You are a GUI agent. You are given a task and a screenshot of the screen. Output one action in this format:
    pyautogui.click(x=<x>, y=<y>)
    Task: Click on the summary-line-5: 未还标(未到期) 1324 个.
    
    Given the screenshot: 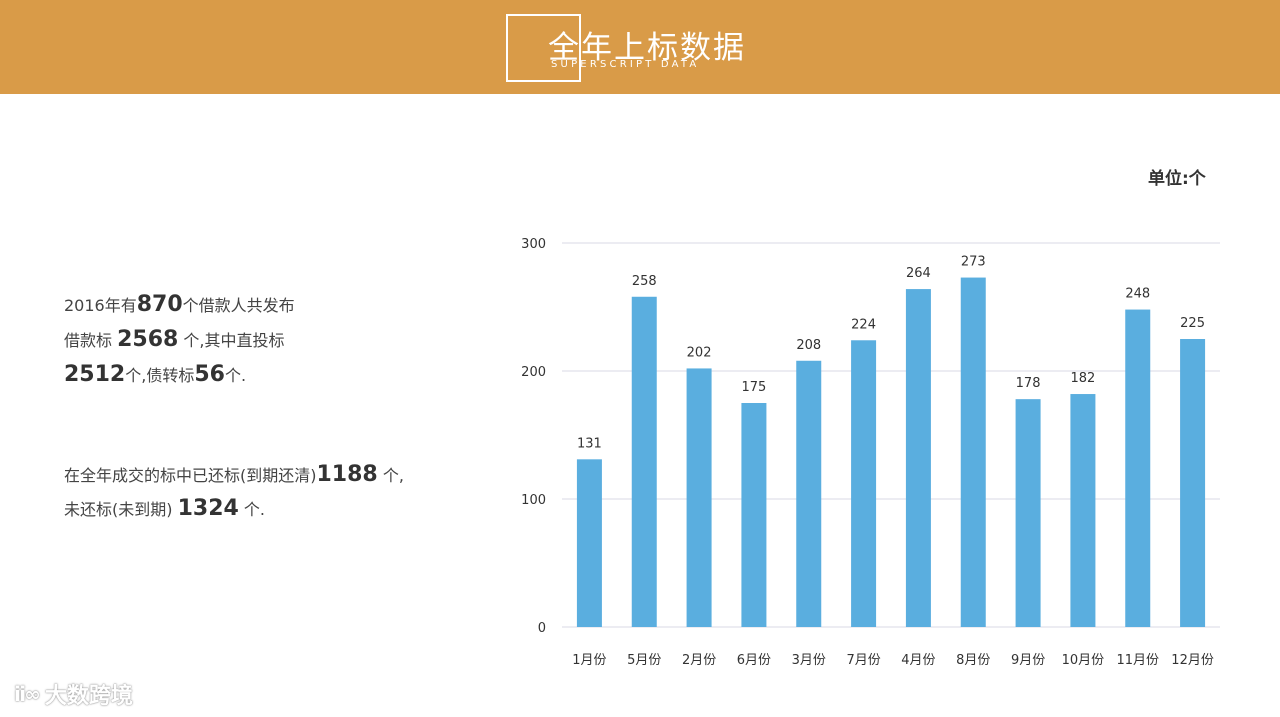 What is the action you would take?
    pyautogui.click(x=164, y=508)
    